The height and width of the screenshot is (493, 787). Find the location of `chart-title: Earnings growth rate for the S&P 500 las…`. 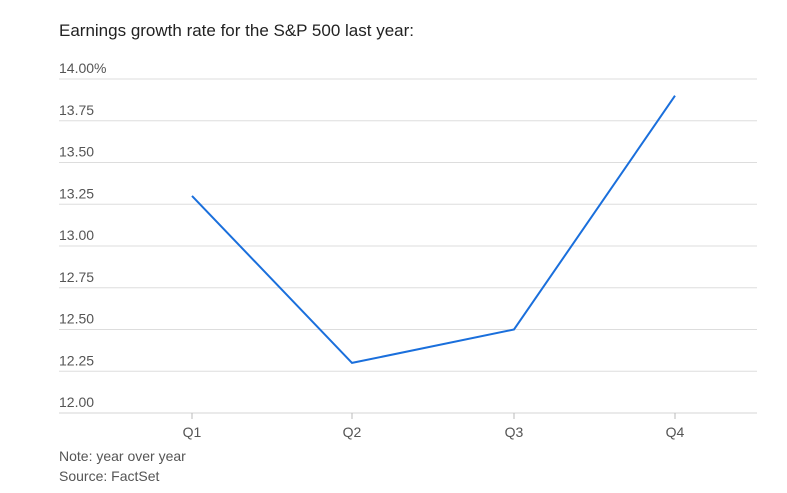

chart-title: Earnings growth rate for the S&P 500 las… is located at coordinates (236, 30).